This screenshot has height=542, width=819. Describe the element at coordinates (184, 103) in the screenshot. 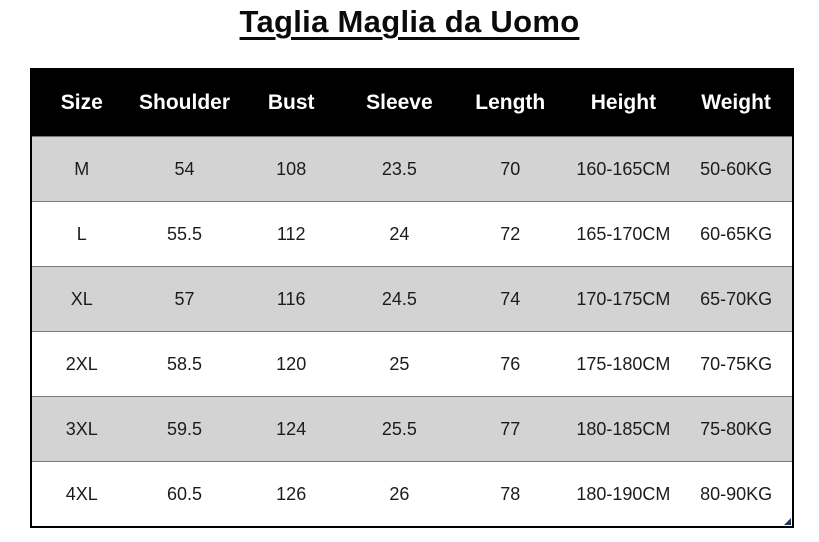

I see `col-header-shoulder: Shoulder` at that location.